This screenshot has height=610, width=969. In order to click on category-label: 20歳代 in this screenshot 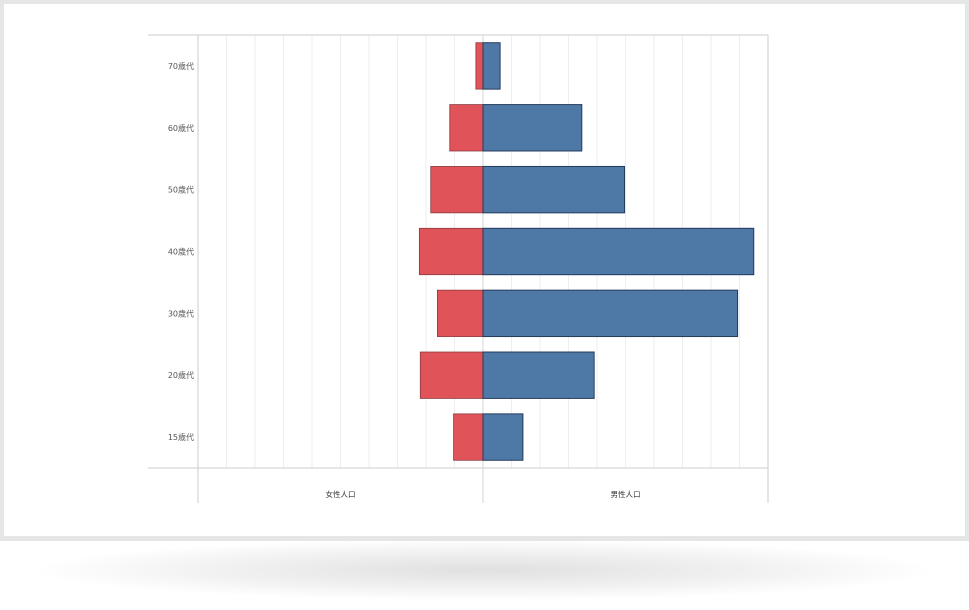, I will do `click(181, 375)`.